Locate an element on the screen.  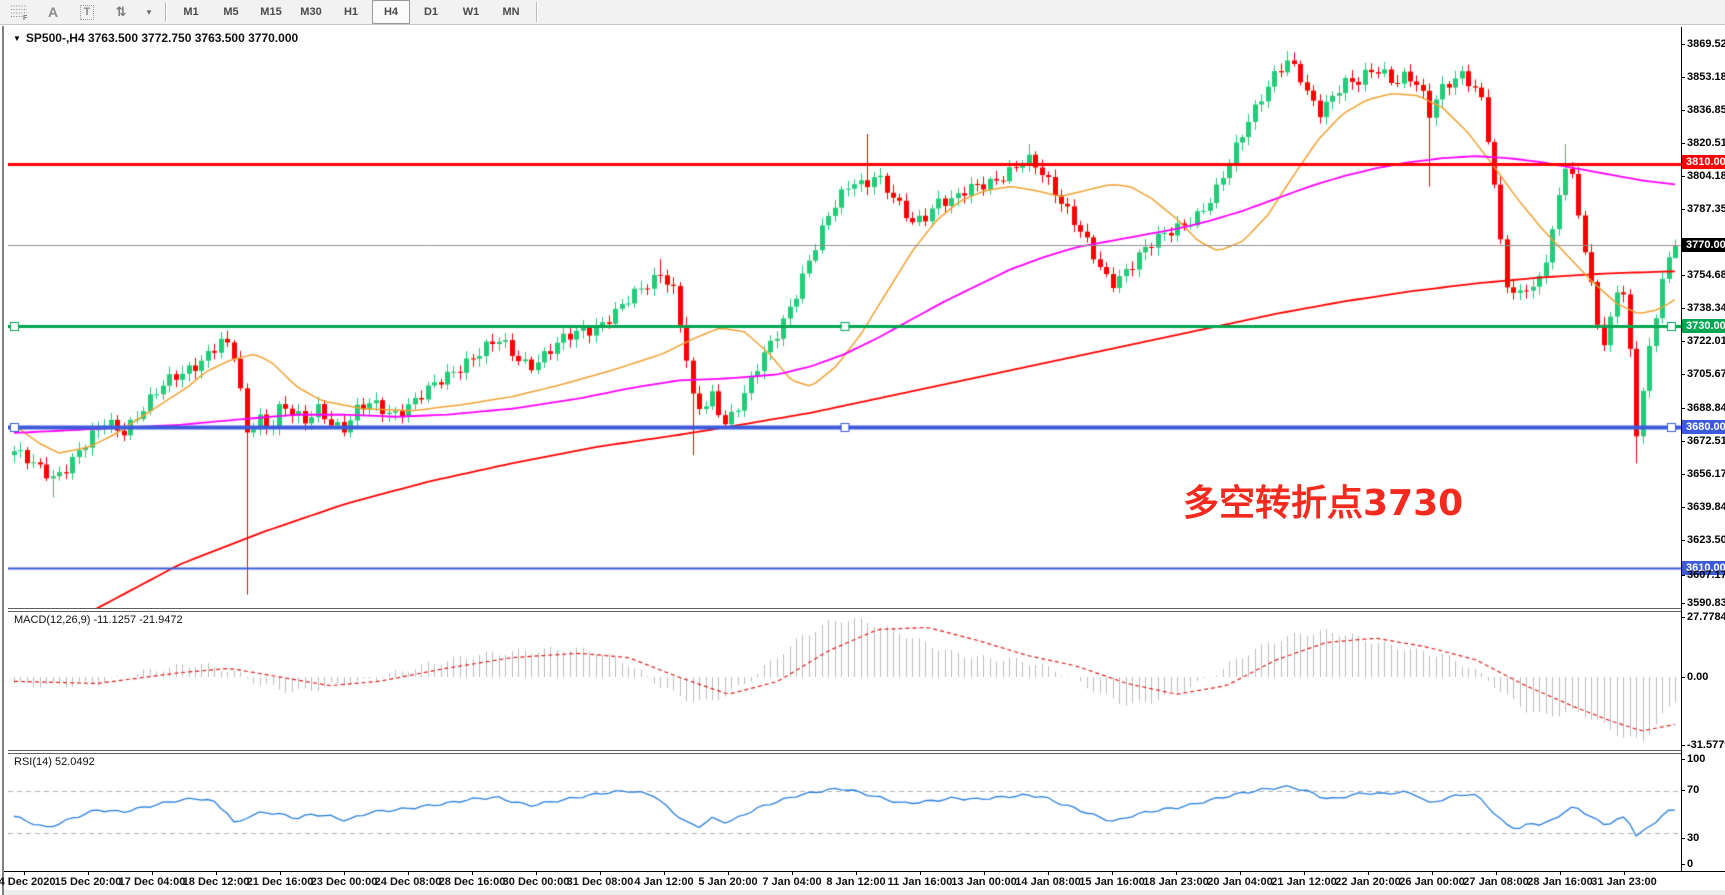
fibo-grid-icon: F is located at coordinates (19, 12).